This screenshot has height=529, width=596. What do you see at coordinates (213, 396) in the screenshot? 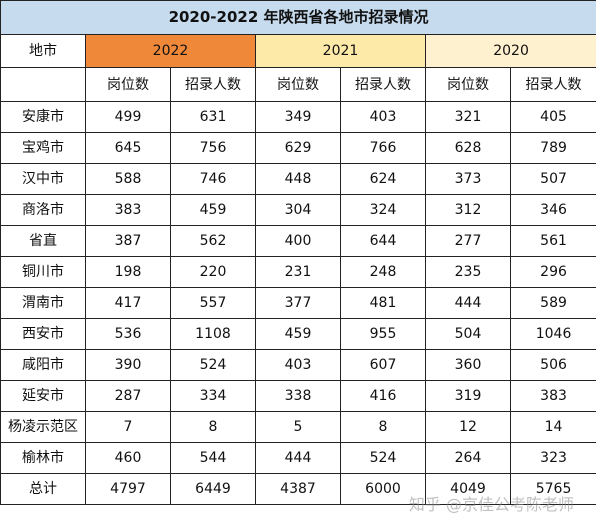
I see `value-cell: 334` at bounding box center [213, 396].